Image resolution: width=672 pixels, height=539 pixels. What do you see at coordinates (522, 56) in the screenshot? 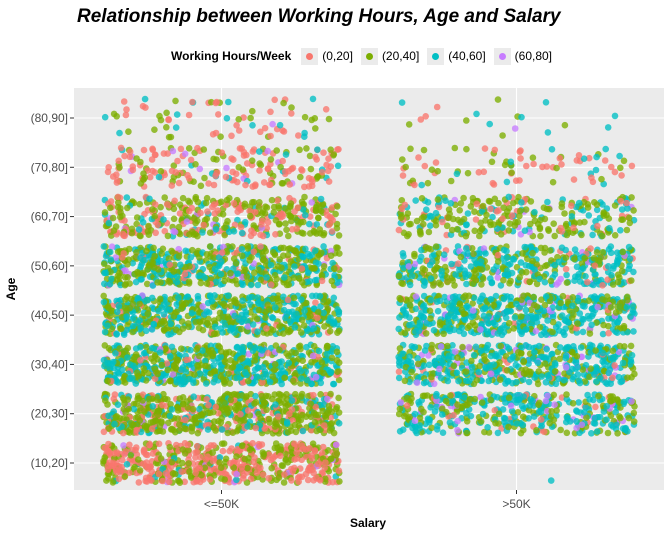
I see `legend-item-60-80: (60,80]` at bounding box center [522, 56].